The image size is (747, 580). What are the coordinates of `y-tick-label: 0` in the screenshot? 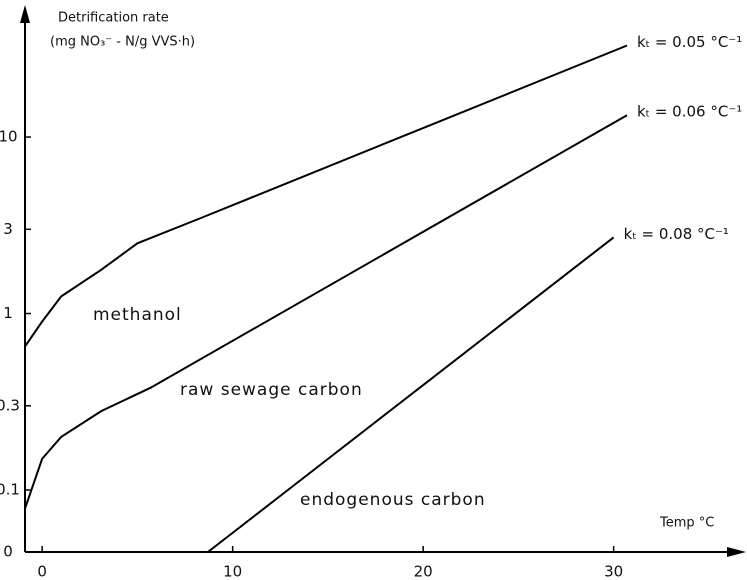 It's located at (8, 552).